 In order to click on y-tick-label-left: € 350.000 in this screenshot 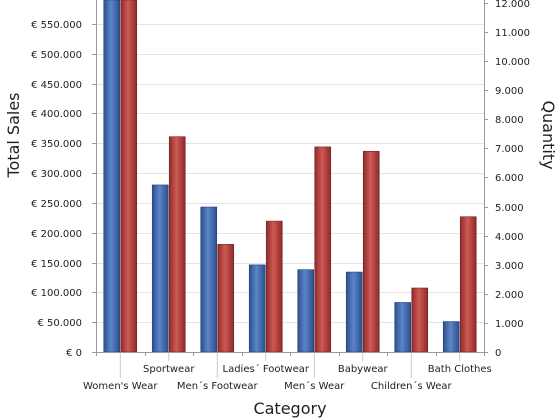, I will do `click(56, 144)`.